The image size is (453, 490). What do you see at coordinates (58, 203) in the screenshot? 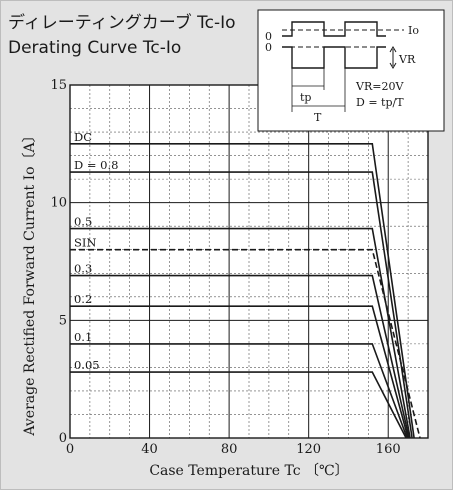
I see `y-tick-label: 10` at bounding box center [58, 203].